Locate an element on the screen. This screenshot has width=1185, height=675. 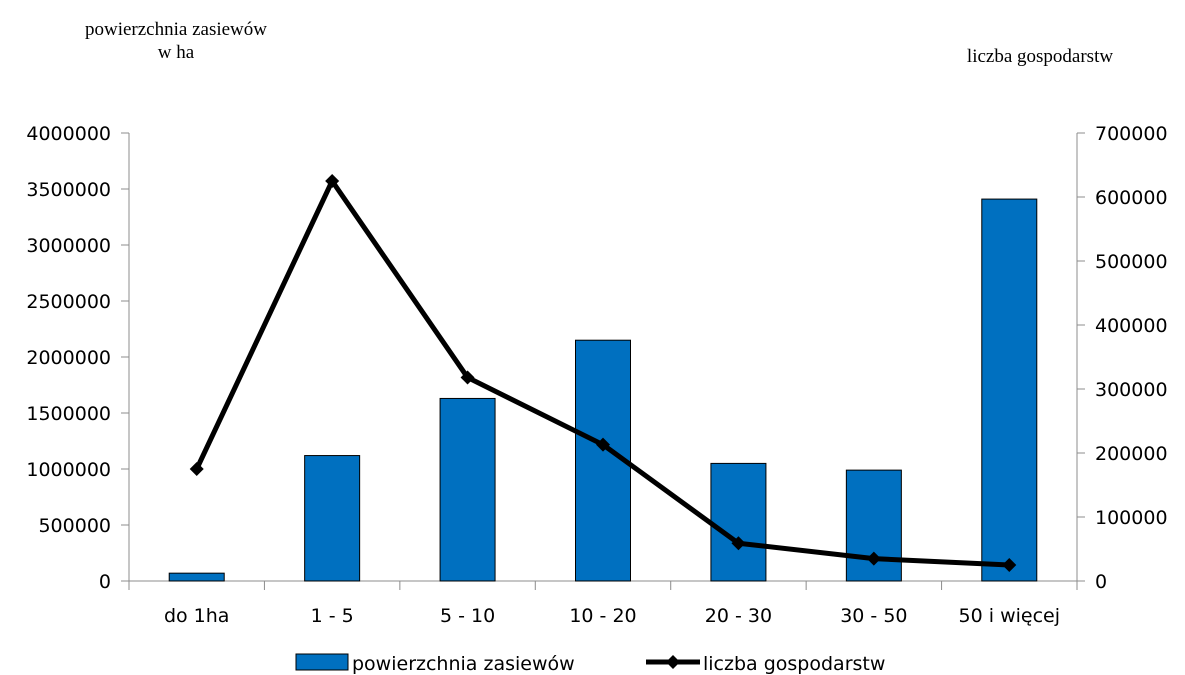
left-axis-title-line-1: powierzchnia zasiewów is located at coordinates (175, 29).